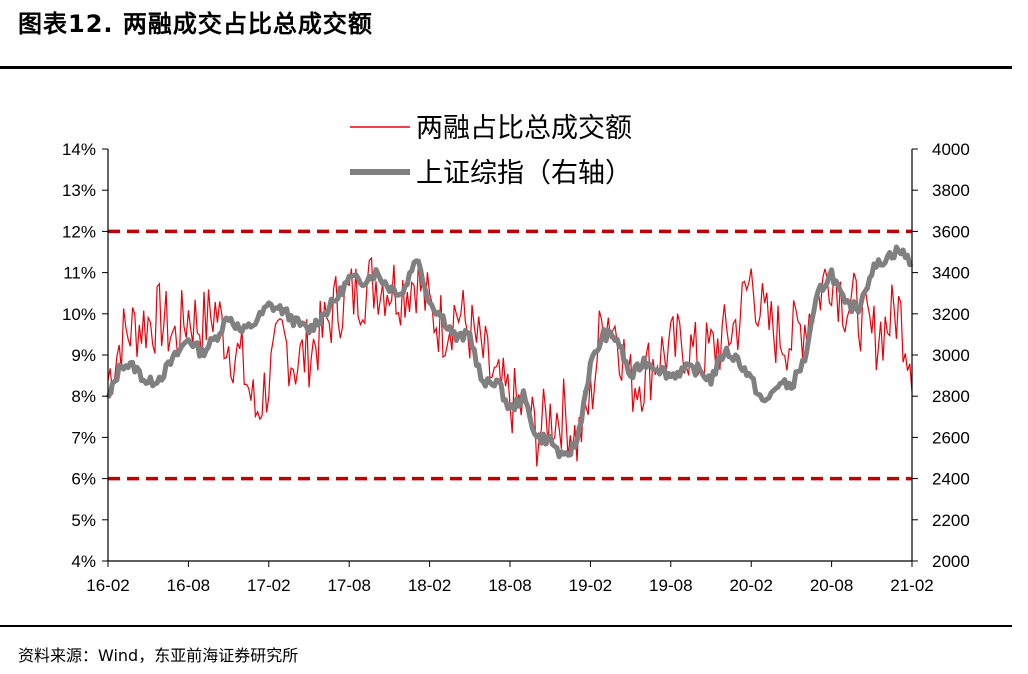 This screenshot has width=1028, height=674. What do you see at coordinates (83, 437) in the screenshot?
I see `y-left-tick-label: 7%` at bounding box center [83, 437].